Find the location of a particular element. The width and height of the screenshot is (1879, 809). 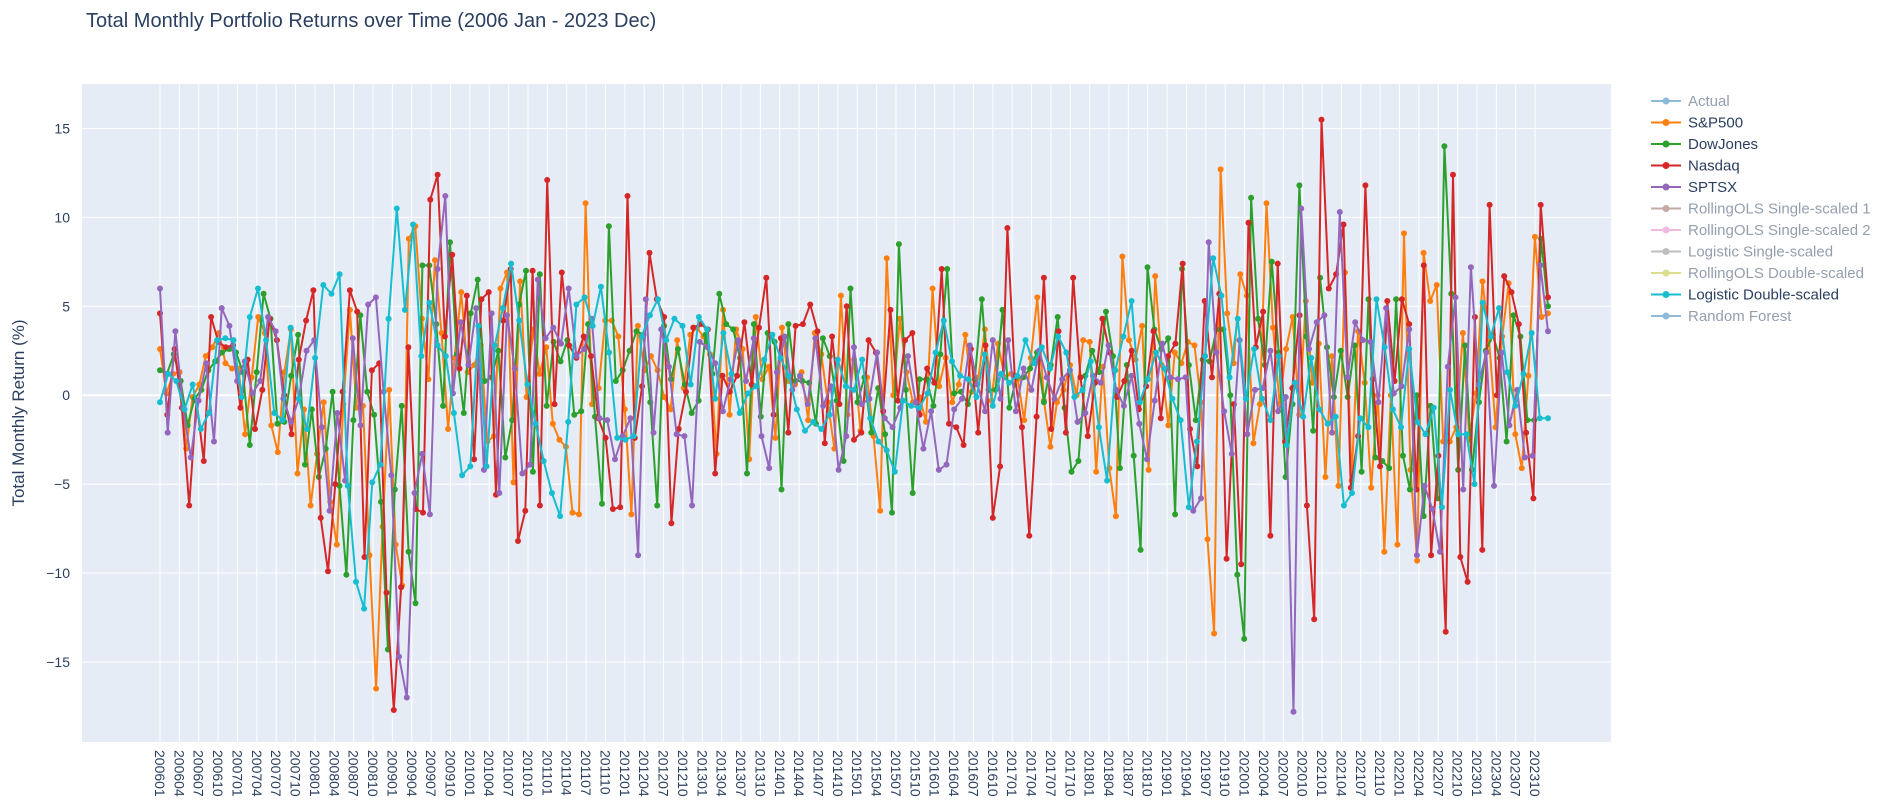

legend-item: Logistic Single-scaled is located at coordinates (1742, 252).